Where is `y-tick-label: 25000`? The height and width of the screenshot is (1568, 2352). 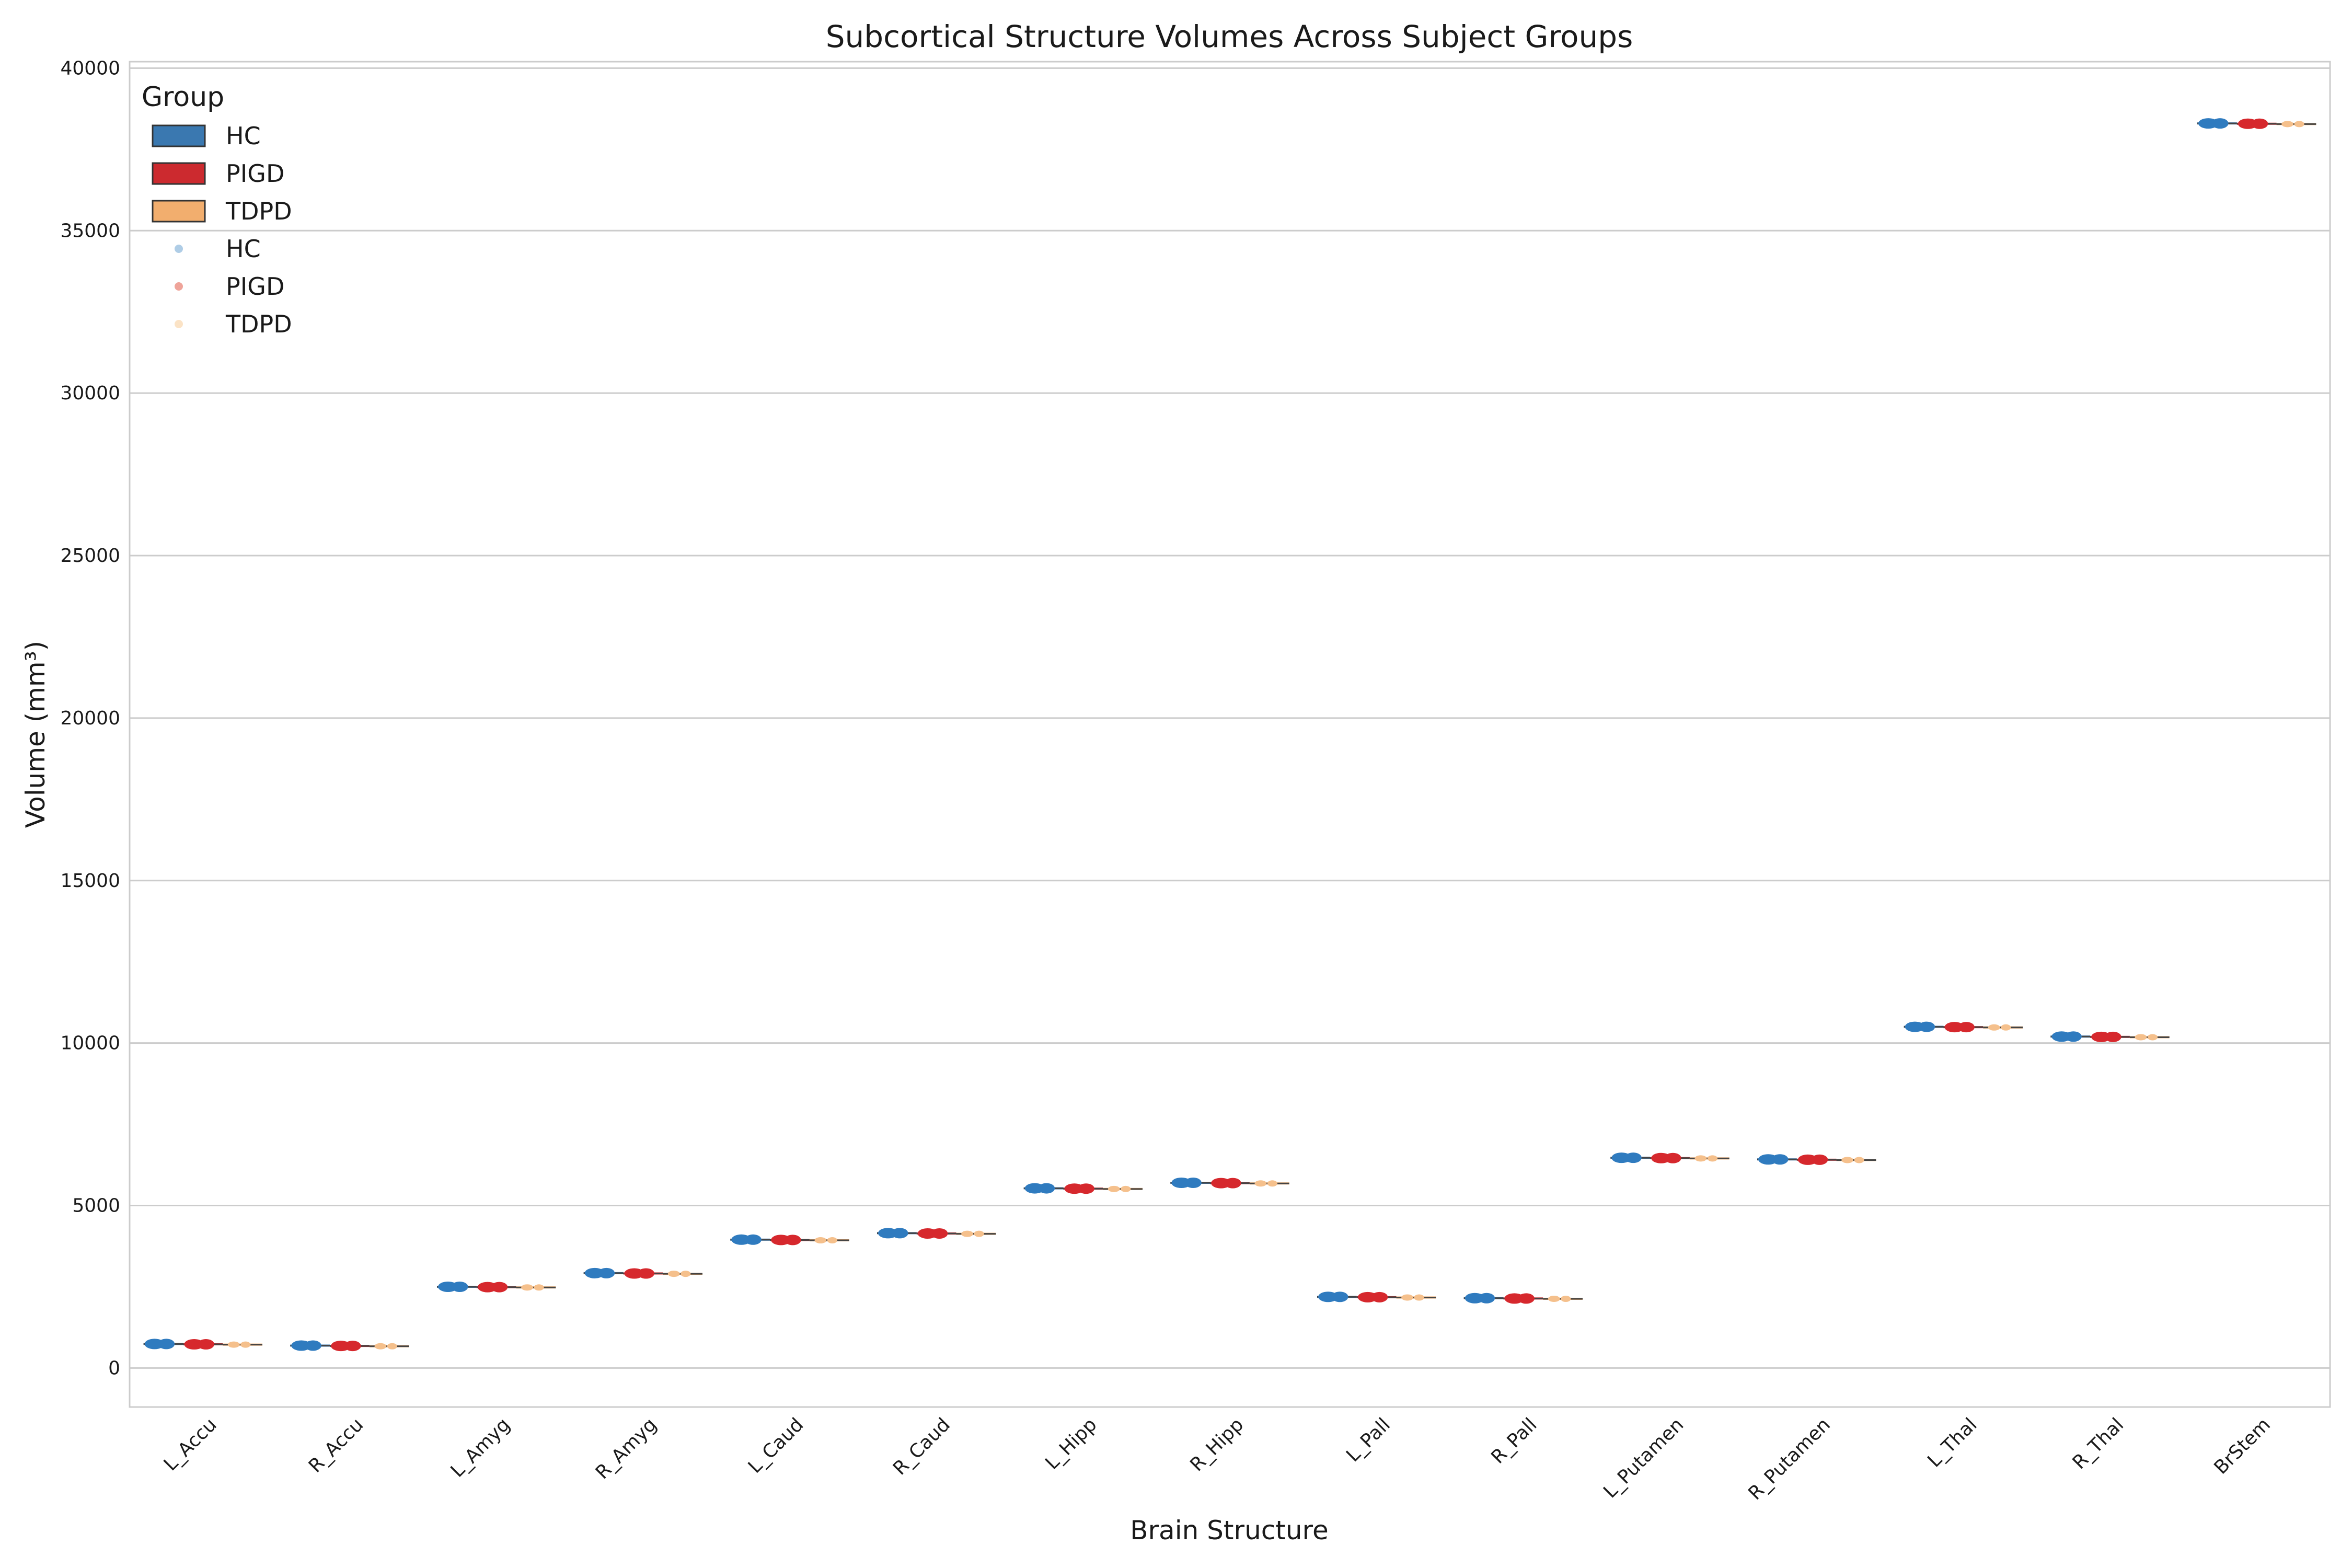
y-tick-label: 25000 is located at coordinates (90, 556).